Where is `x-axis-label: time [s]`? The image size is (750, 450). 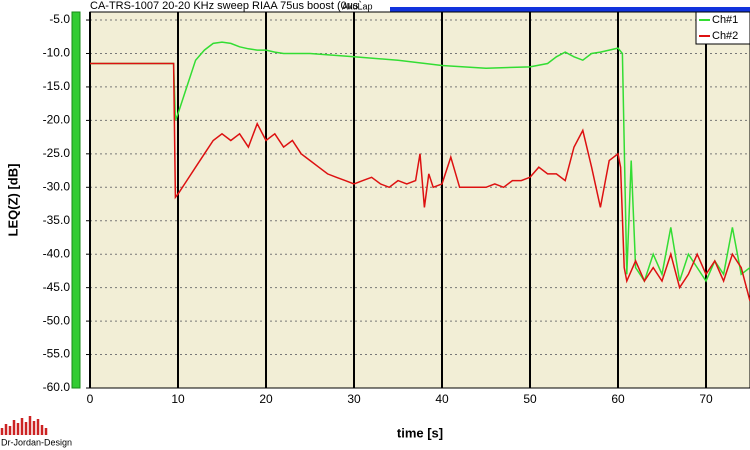 x-axis-label: time [s] is located at coordinates (420, 432).